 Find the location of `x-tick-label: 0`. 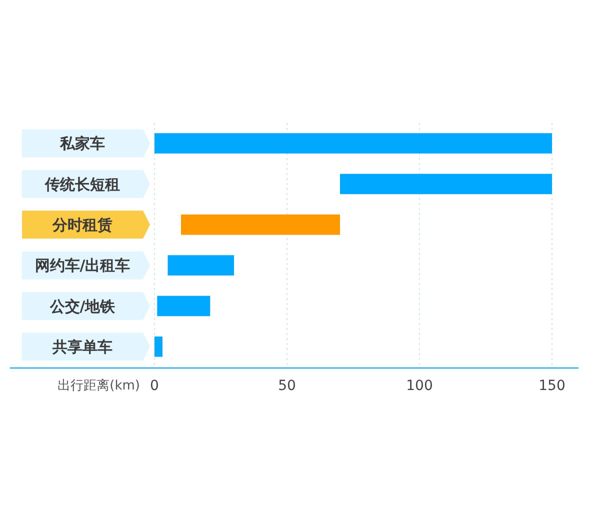

x-tick-label: 0 is located at coordinates (154, 386).